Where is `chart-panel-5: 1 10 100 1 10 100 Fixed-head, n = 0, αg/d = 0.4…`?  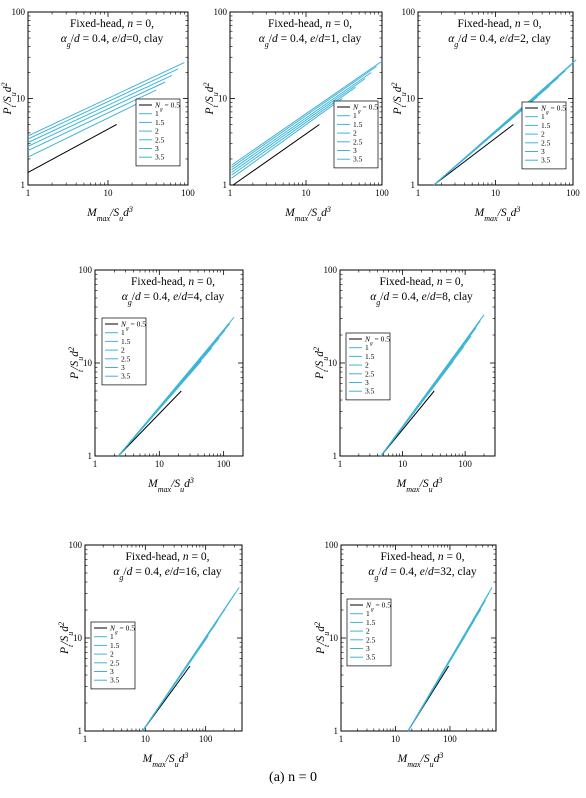
chart-panel-5: 1 10 100 1 10 100 Fixed-head, n = 0, αg/d = 0.4… is located at coordinates (404, 379).